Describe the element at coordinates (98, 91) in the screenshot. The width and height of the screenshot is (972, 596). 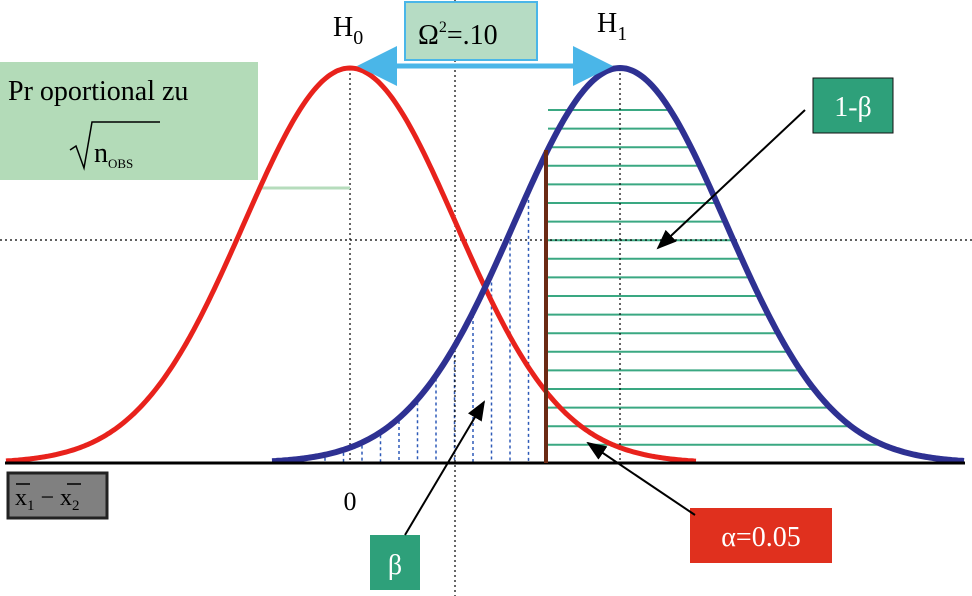
I see `proportional-text: Pr oportional zu` at that location.